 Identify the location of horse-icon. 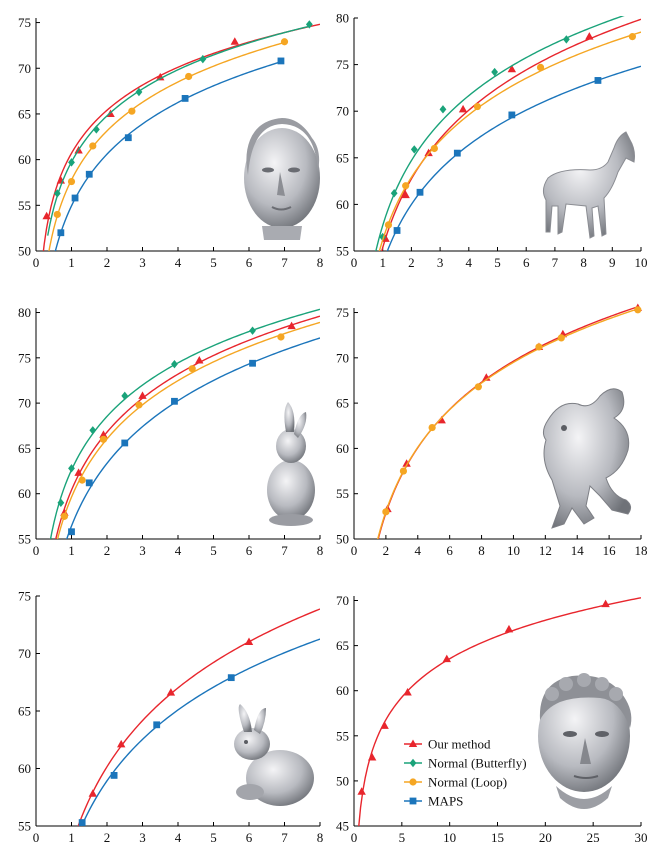
(588, 185).